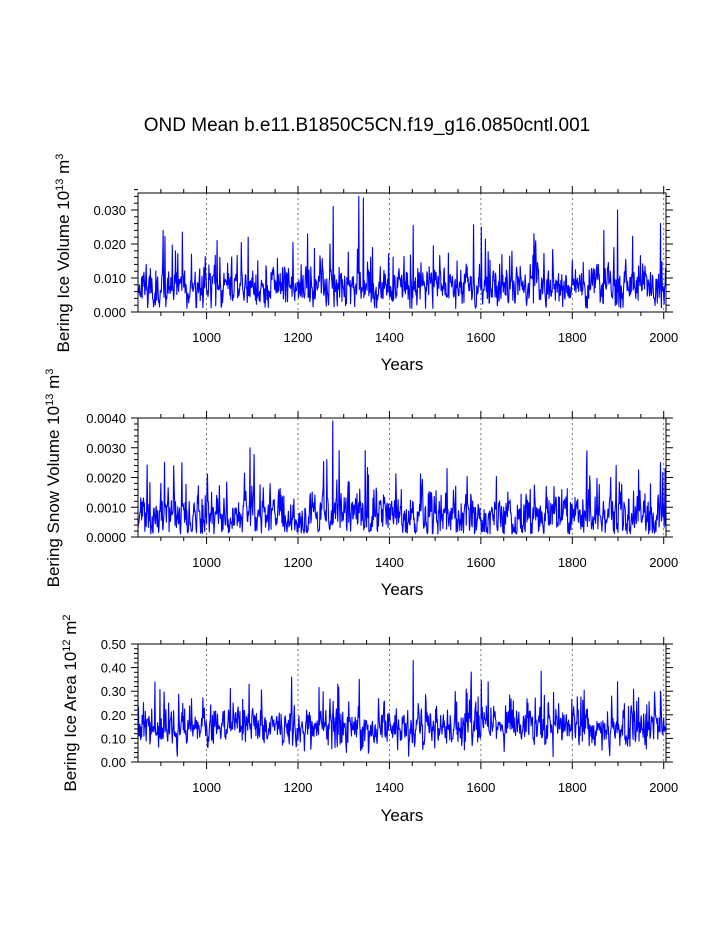 The width and height of the screenshot is (723, 935). Describe the element at coordinates (106, 418) in the screenshot. I see `snow-volume-ytick-label: 0.0040` at that location.